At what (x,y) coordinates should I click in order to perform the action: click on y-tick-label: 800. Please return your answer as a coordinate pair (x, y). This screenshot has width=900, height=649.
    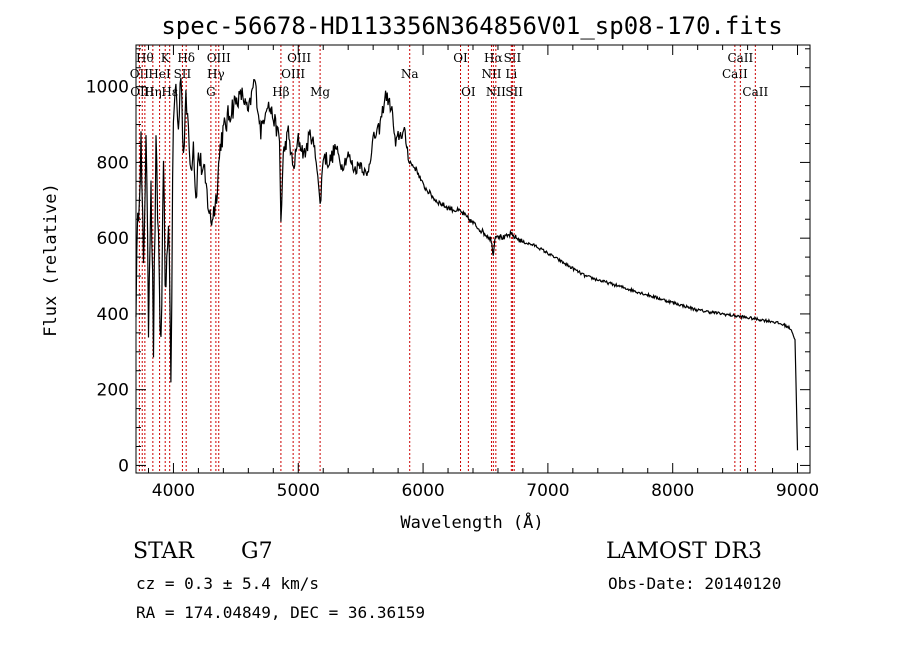
    Looking at the image, I should click on (113, 163).